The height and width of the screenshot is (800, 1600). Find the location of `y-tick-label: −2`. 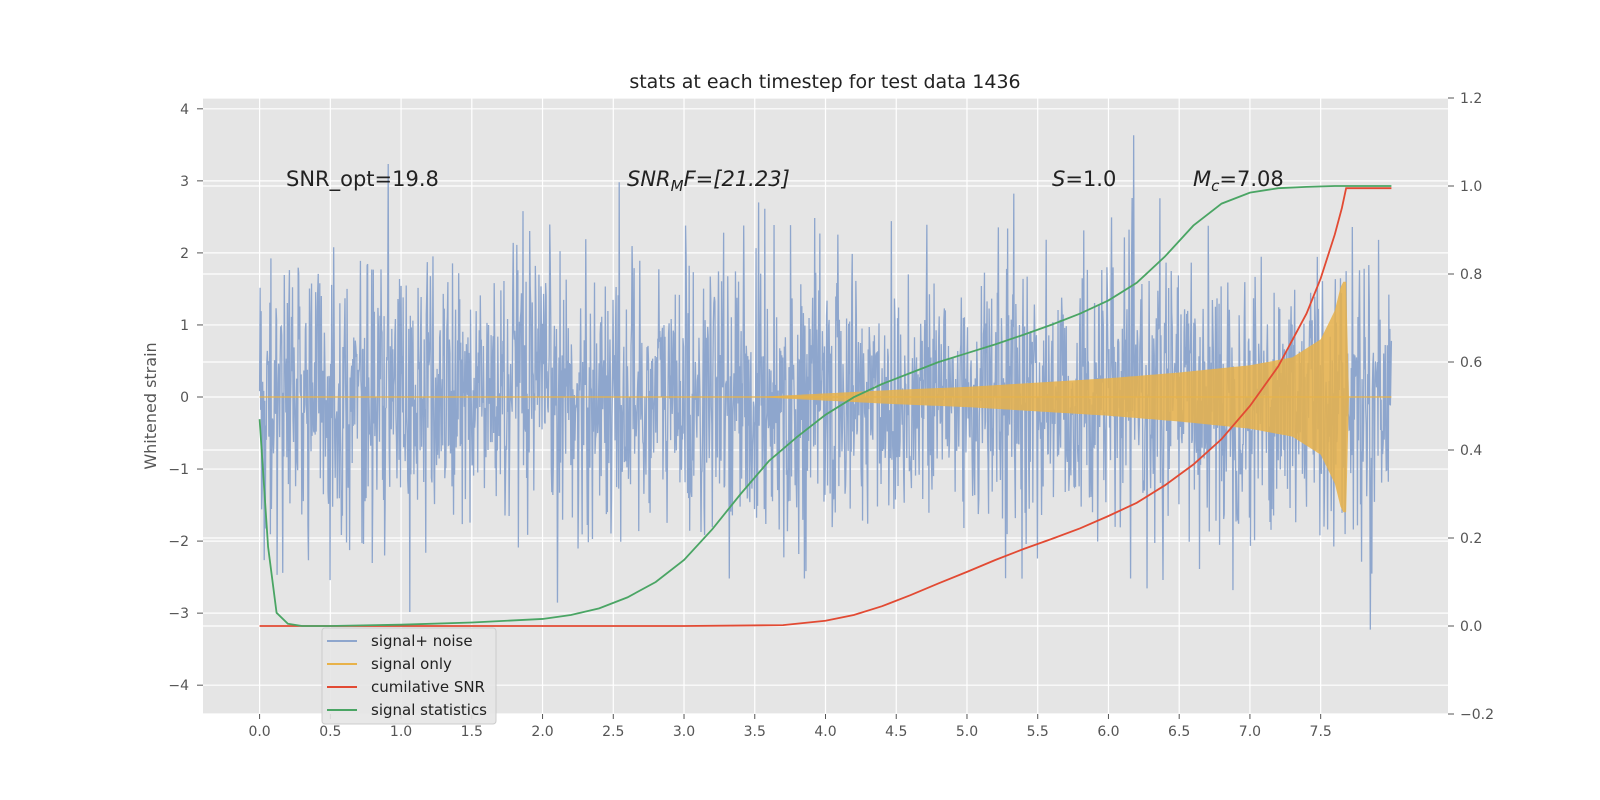

y-tick-label: −2 is located at coordinates (178, 542).